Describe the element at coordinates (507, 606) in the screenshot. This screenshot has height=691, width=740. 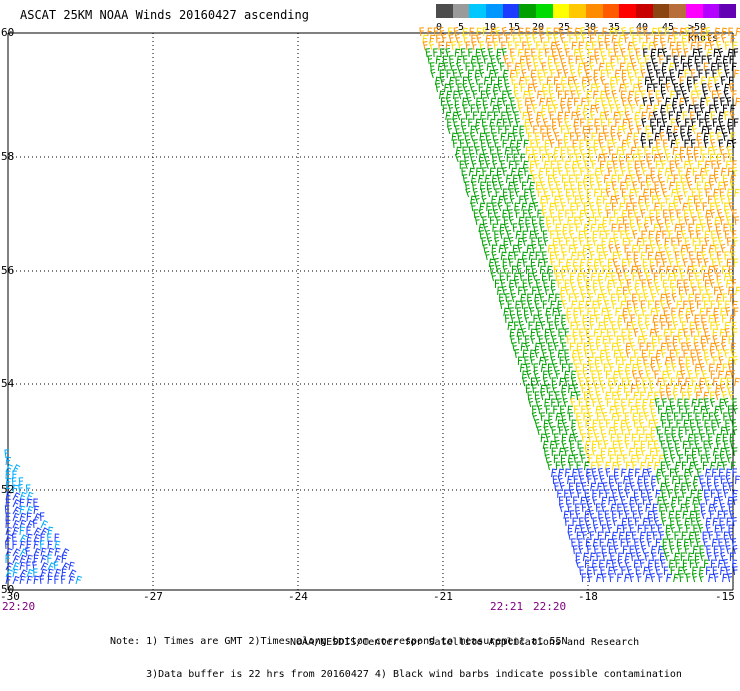
I see `pass-time-label: 22:21` at that location.